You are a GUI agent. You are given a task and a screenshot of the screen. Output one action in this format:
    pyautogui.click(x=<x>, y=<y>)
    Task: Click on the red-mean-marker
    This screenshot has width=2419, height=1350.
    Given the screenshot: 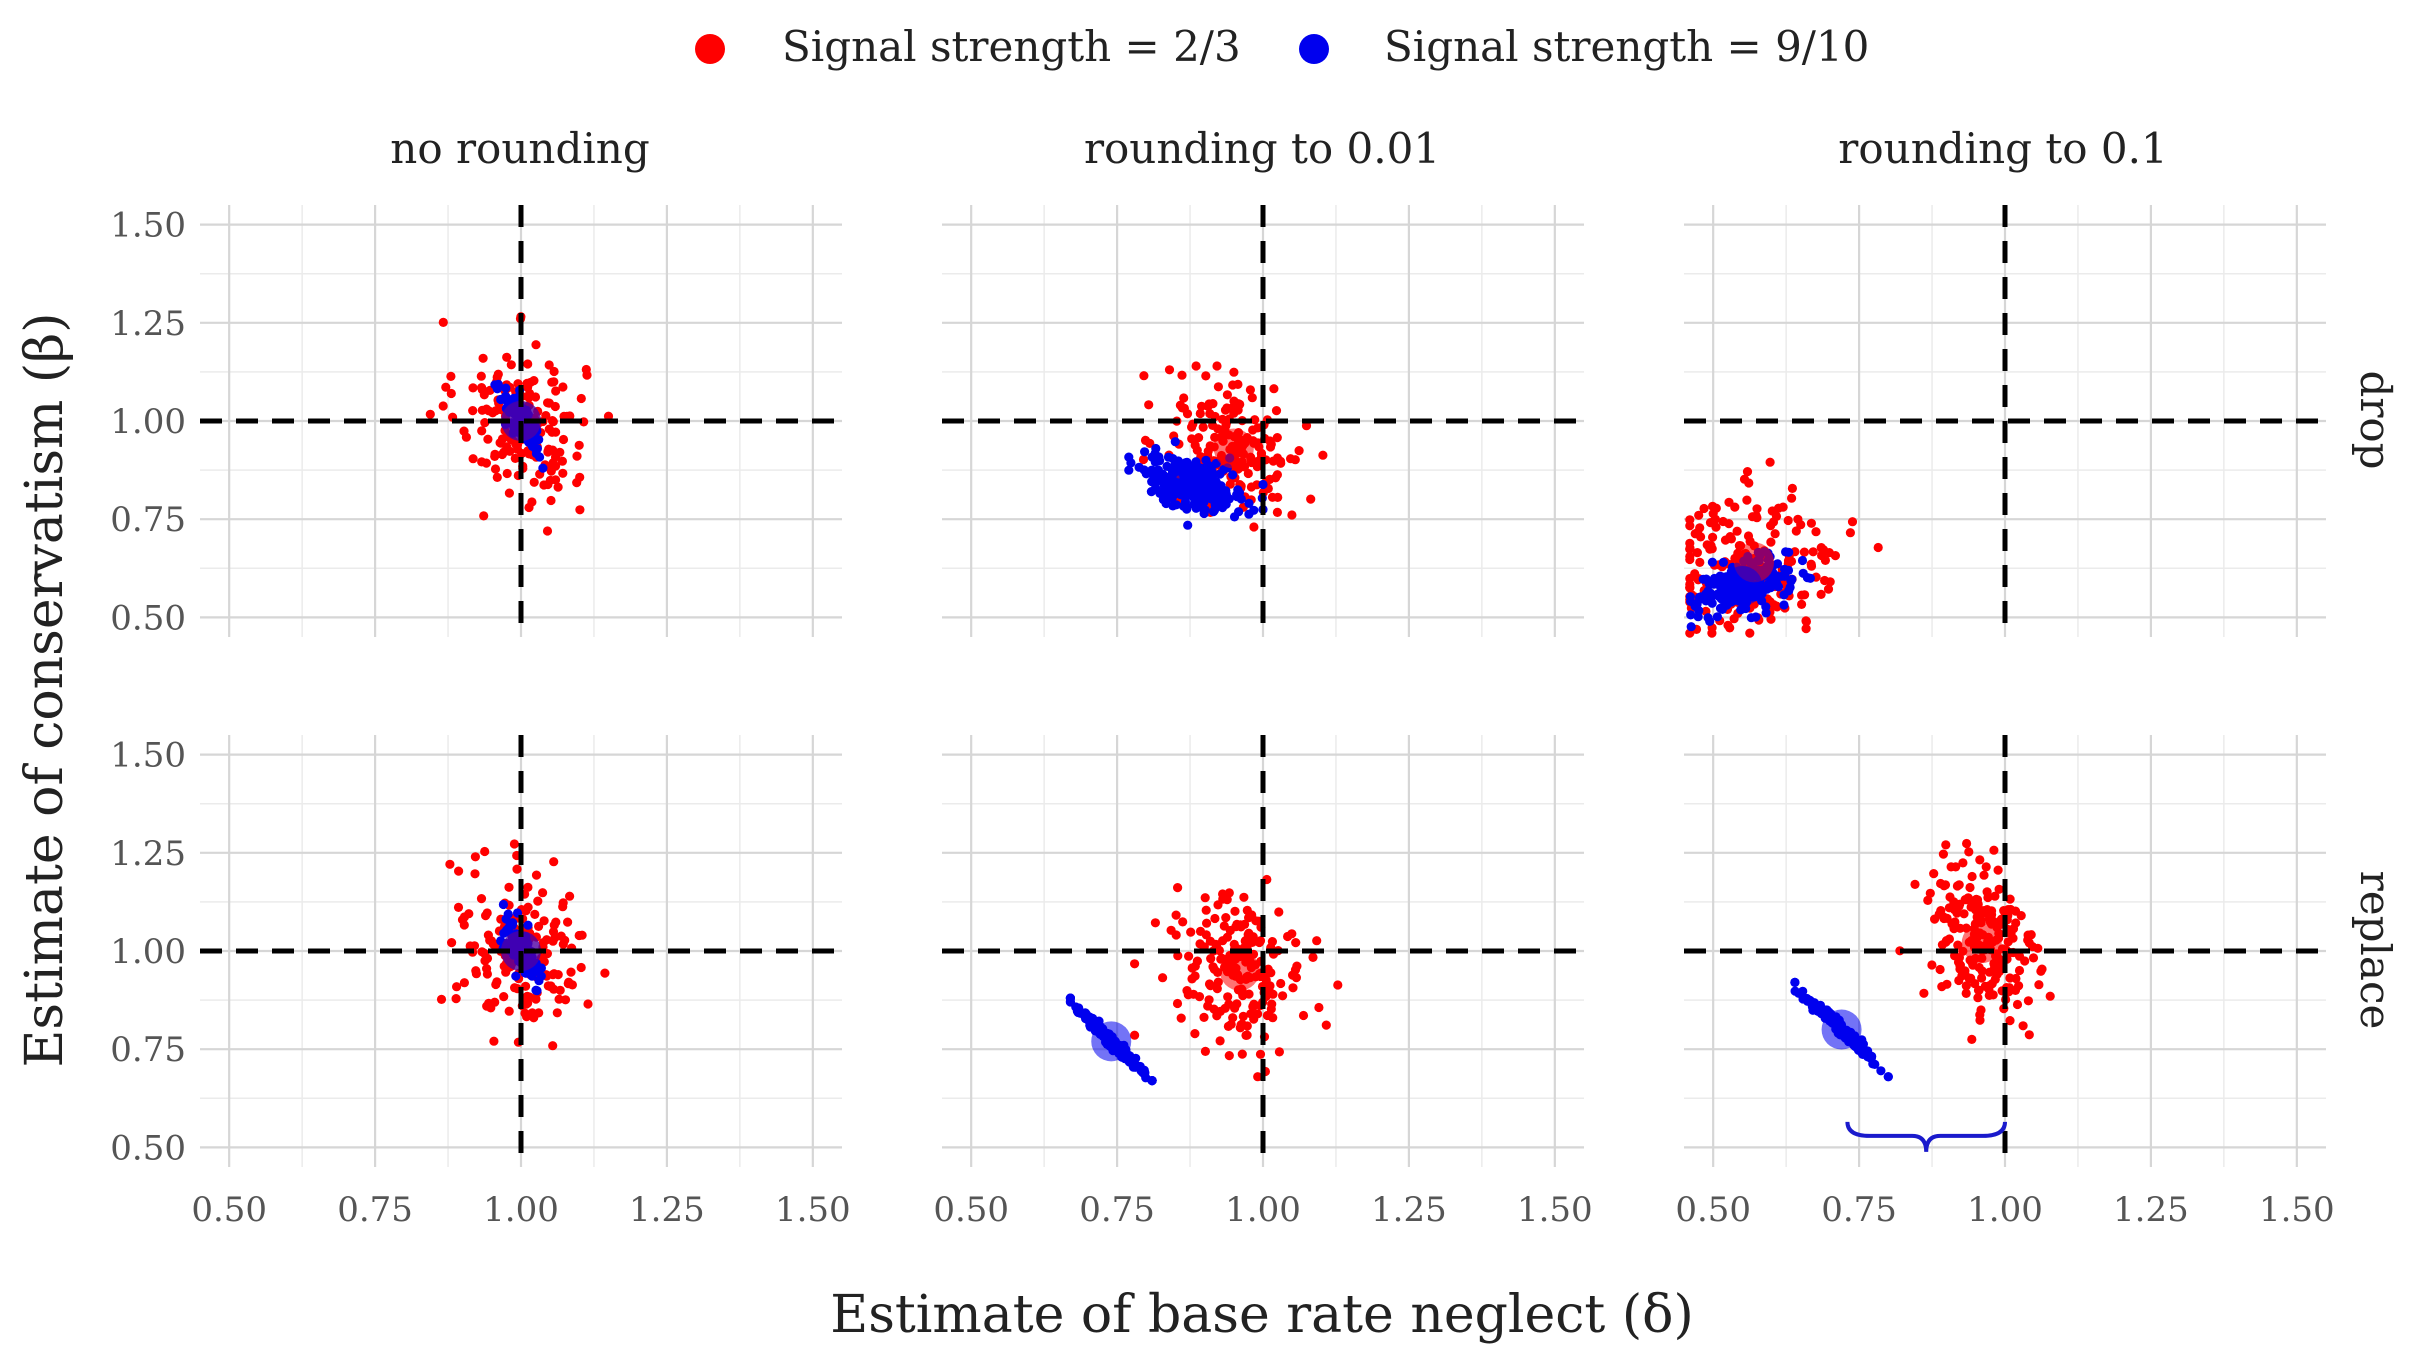 What is the action you would take?
    pyautogui.click(x=1981, y=943)
    